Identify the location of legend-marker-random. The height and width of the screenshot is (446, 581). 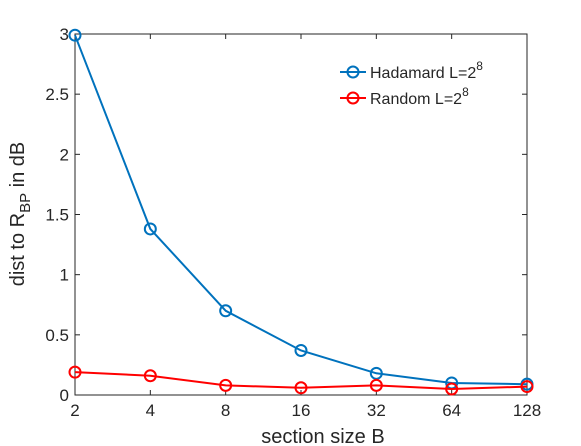
(353, 98).